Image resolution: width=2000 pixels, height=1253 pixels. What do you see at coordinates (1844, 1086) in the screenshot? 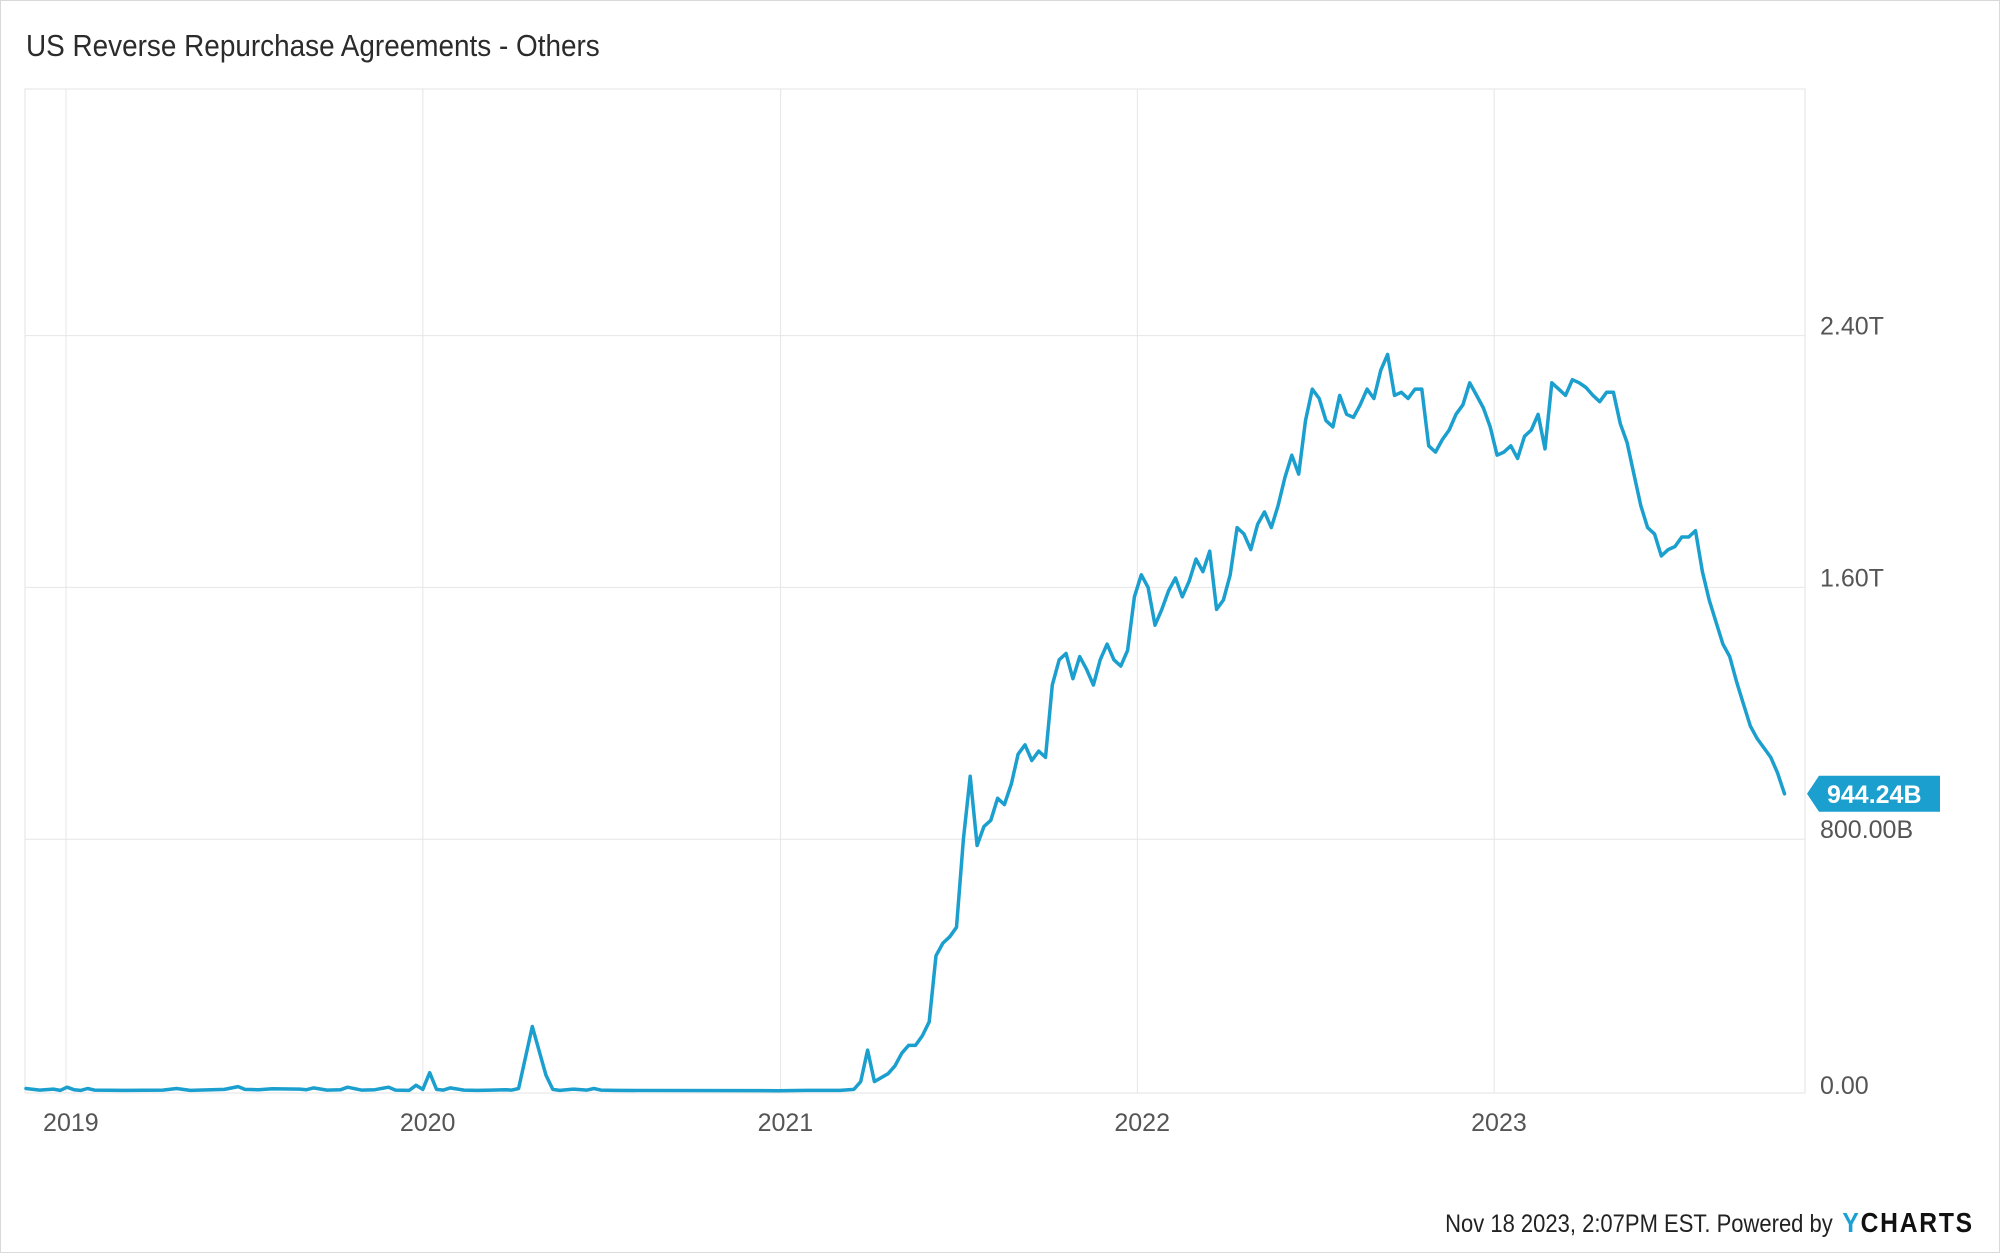
I see `y-tick-label: 0.00` at bounding box center [1844, 1086].